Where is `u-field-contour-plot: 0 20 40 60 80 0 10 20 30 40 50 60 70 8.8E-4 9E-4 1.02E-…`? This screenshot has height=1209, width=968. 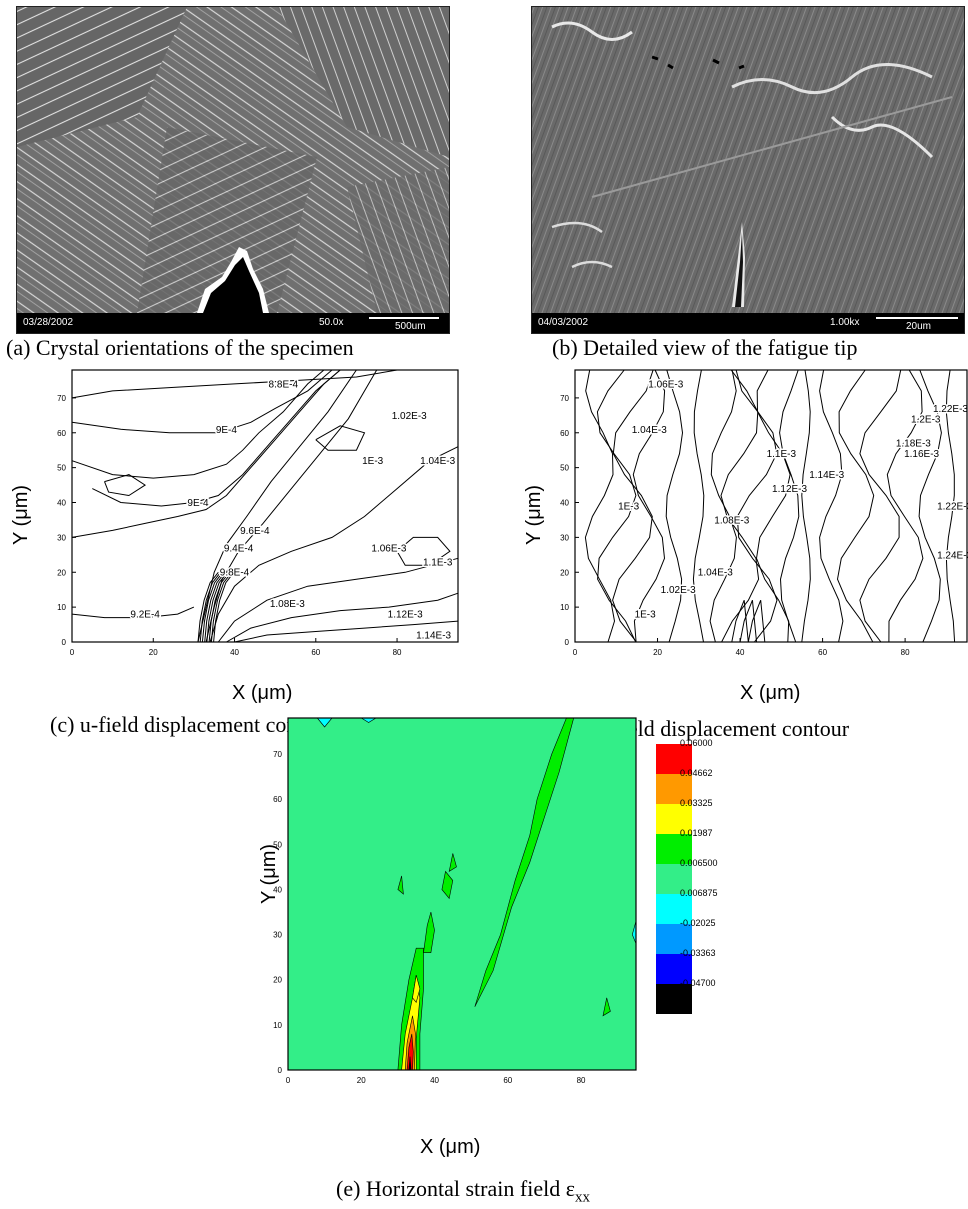
u-field-contour-plot: 0 20 40 60 80 0 10 20 30 40 50 60 70 8.8E-4 9E-4 1.02E-… is located at coordinates (258, 513).